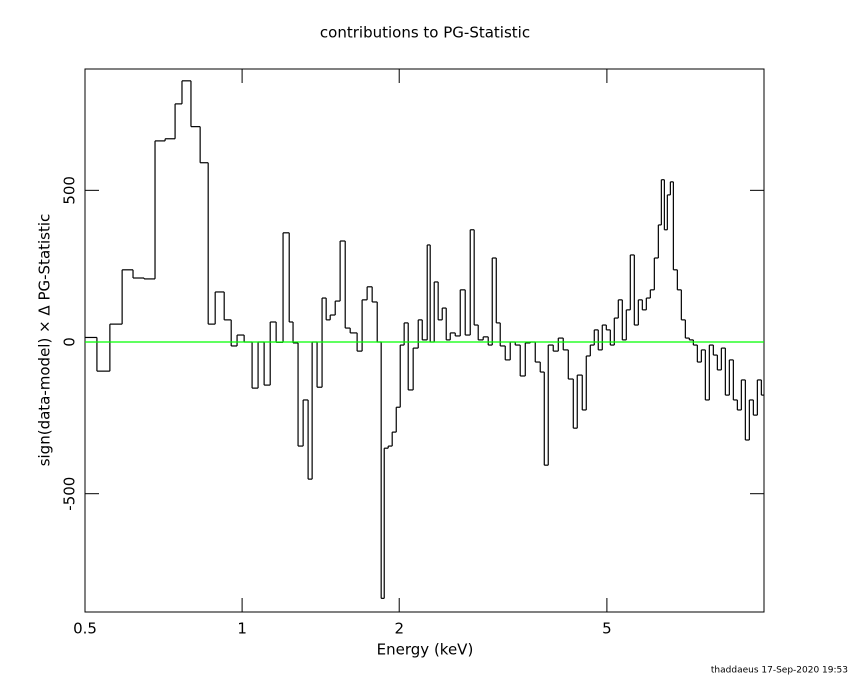 Image resolution: width=850 pixels, height=680 pixels. I want to click on y-axis-label: sign(data-model) × Δ PG-Statistic, so click(45, 340).